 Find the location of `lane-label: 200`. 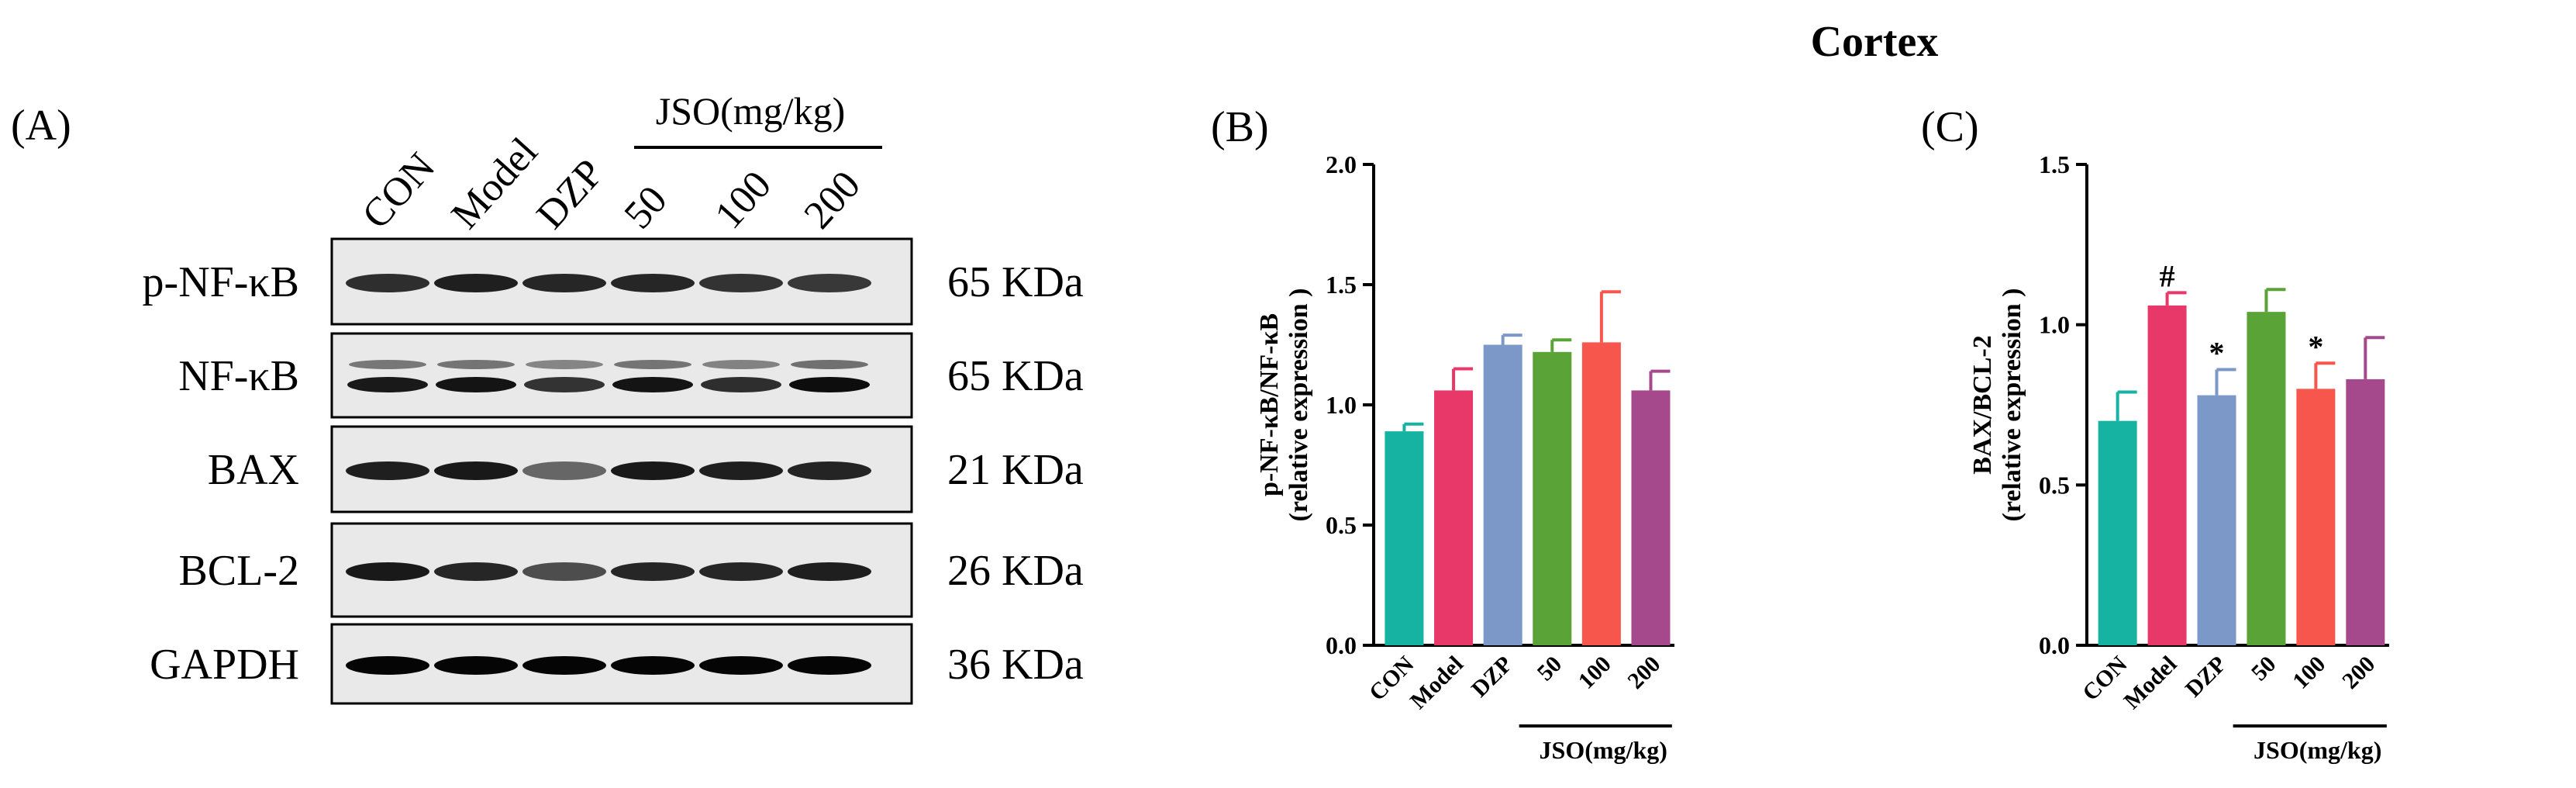

lane-label: 200 is located at coordinates (833, 200).